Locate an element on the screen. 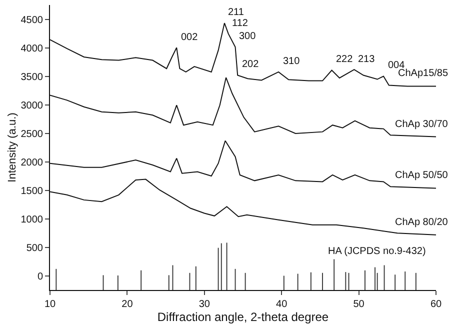 The height and width of the screenshot is (326, 474). annotation: 222 is located at coordinates (345, 59).